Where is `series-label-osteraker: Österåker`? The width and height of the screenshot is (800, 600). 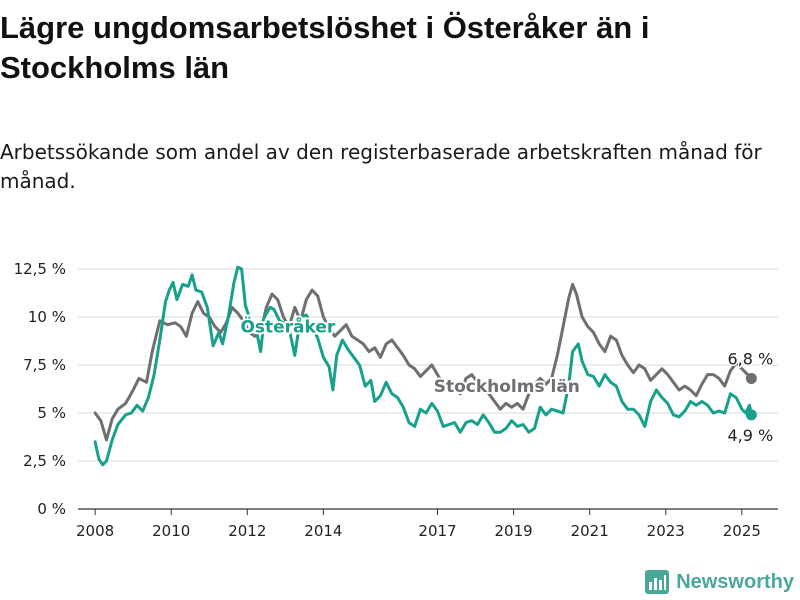
series-label-osteraker: Österåker is located at coordinates (287, 326).